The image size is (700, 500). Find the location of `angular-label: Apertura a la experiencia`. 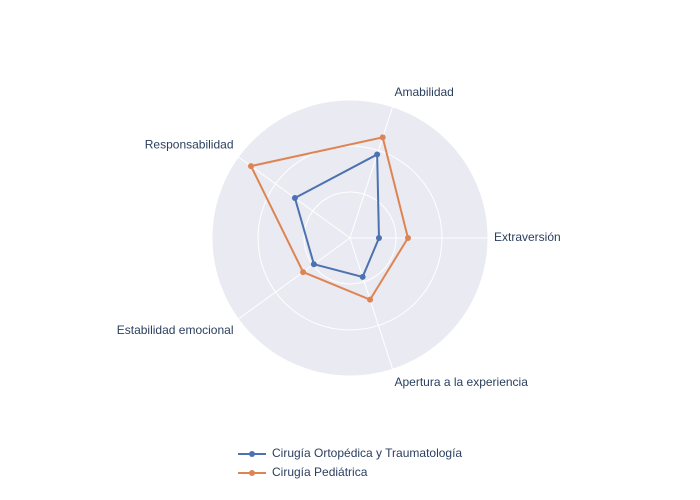

angular-label: Apertura a la experiencia is located at coordinates (461, 382).